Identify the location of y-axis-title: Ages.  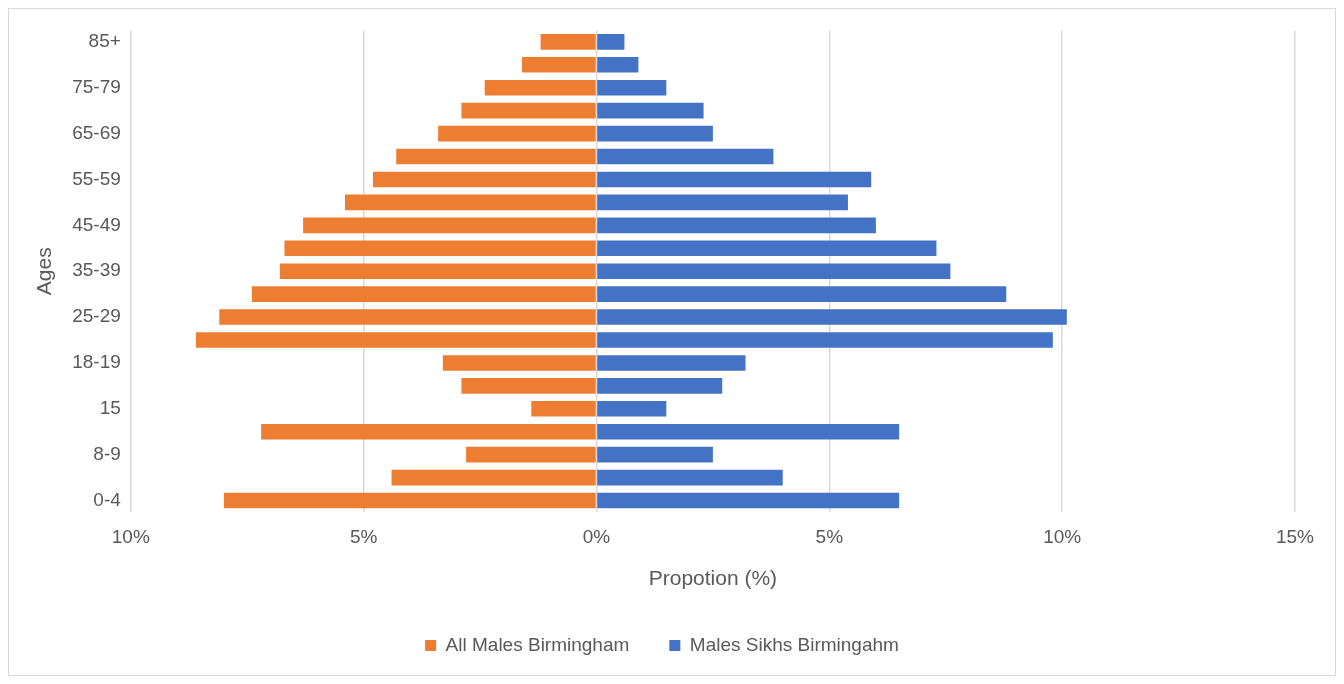
(44, 271).